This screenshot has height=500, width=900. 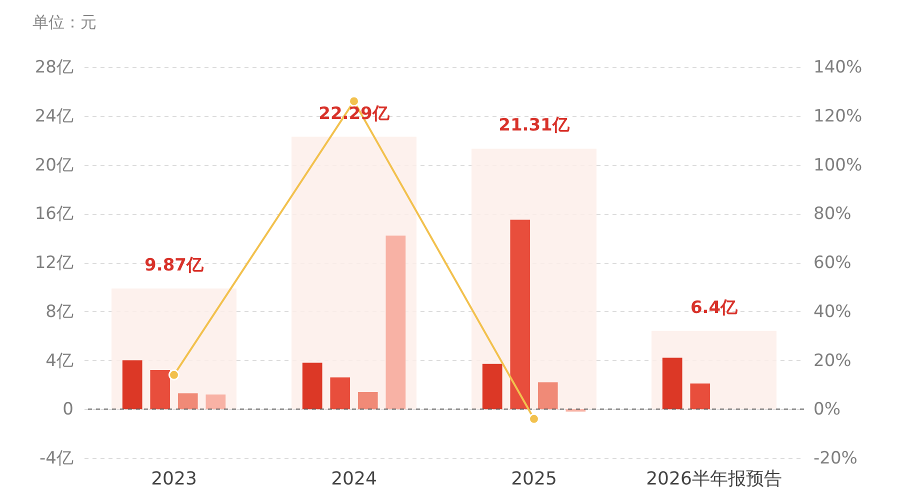 What do you see at coordinates (54, 263) in the screenshot?
I see `y-tick-label: 12亿` at bounding box center [54, 263].